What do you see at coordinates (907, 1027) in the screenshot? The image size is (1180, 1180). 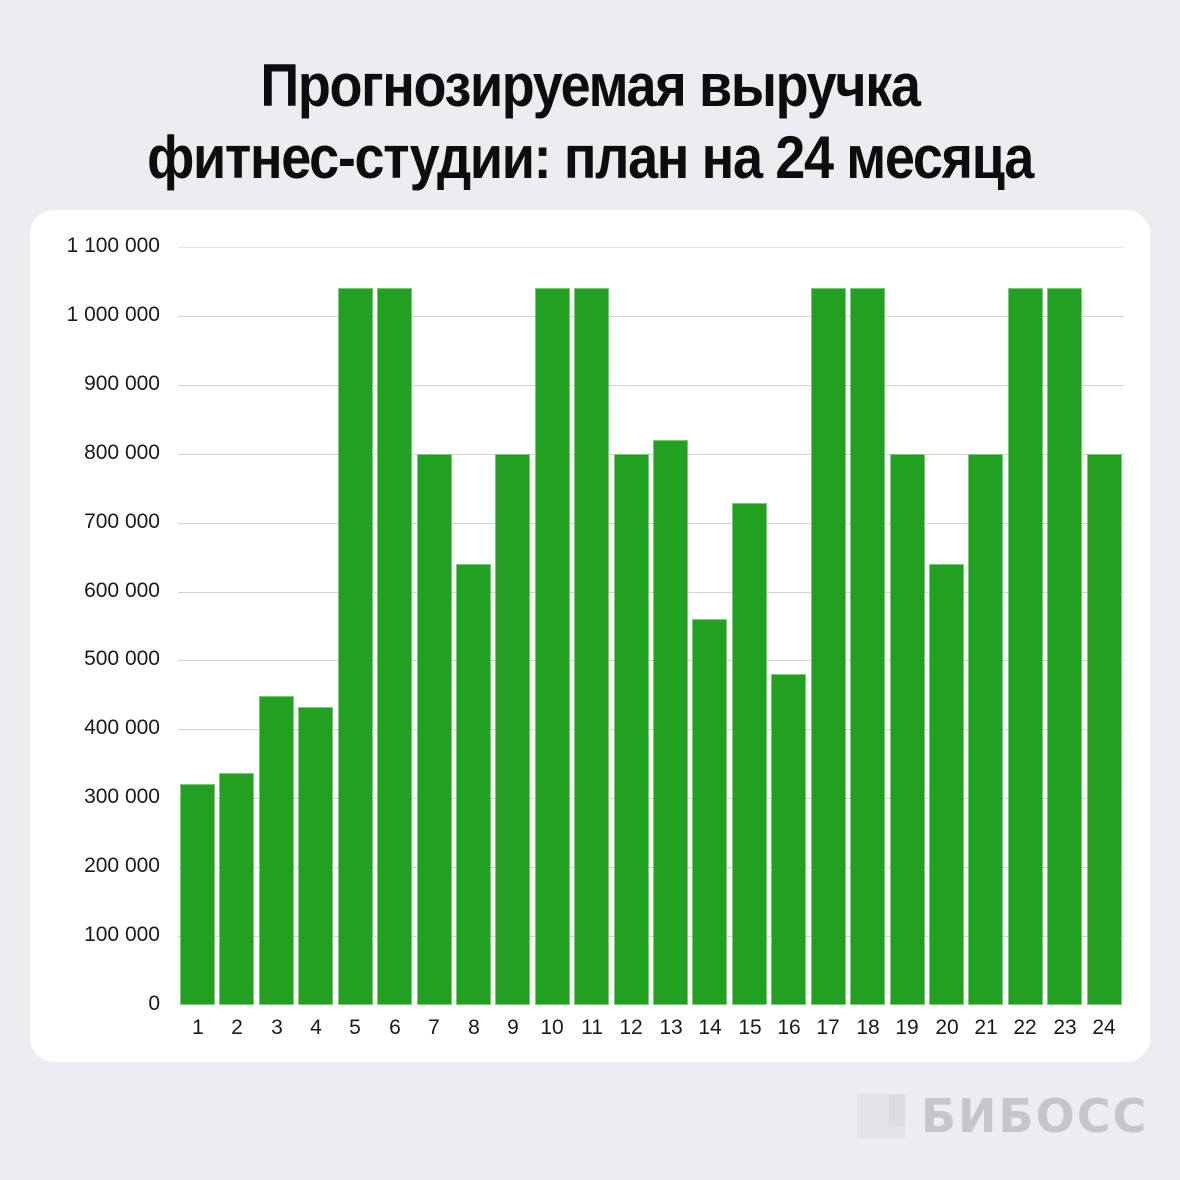 I see `x-axis-tick-label: 19` at bounding box center [907, 1027].